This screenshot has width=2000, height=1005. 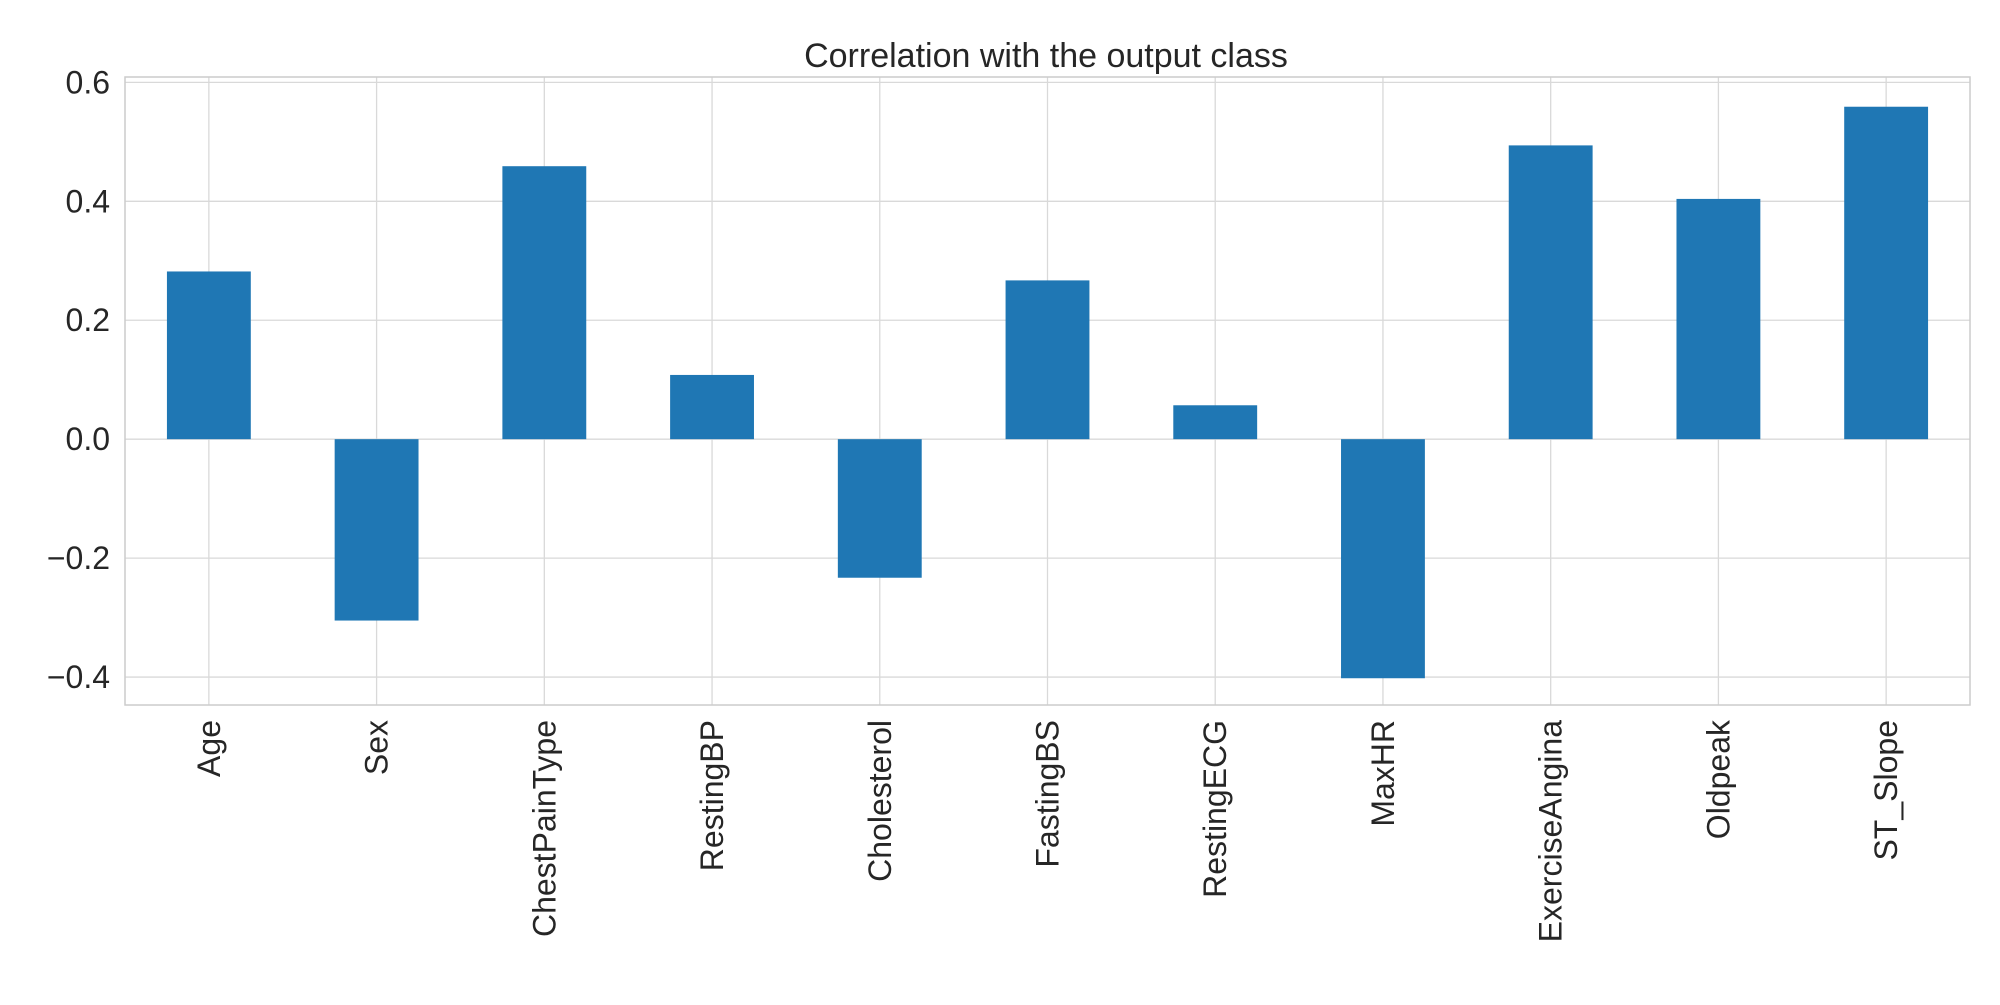 I want to click on bar-restingecg, so click(x=1215, y=422).